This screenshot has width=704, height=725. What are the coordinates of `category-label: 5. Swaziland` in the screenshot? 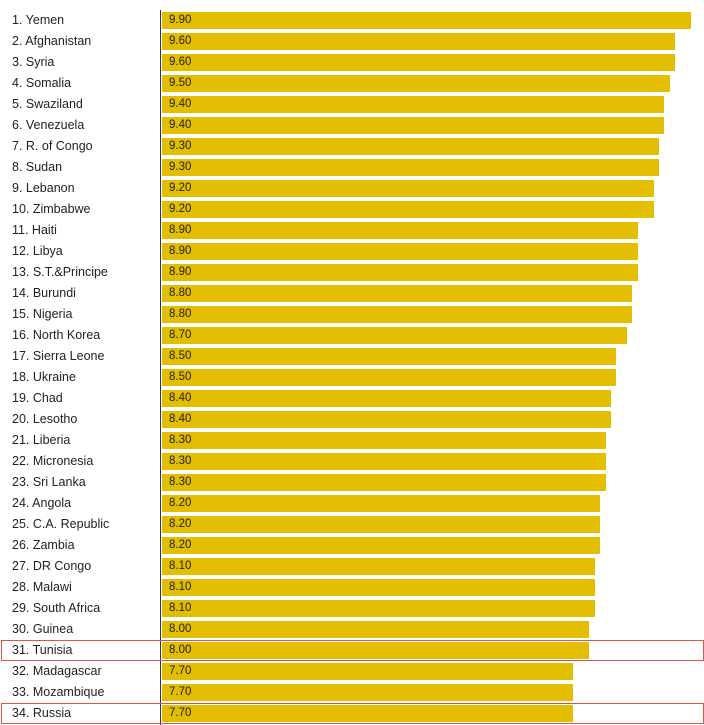 It's located at (47, 104).